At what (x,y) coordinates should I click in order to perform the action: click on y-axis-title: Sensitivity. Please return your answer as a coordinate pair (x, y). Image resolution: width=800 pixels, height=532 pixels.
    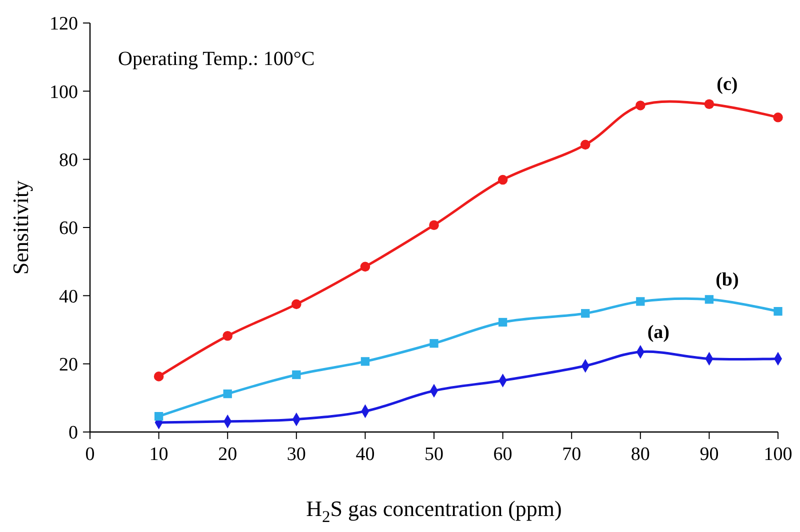
    Looking at the image, I should click on (20, 227).